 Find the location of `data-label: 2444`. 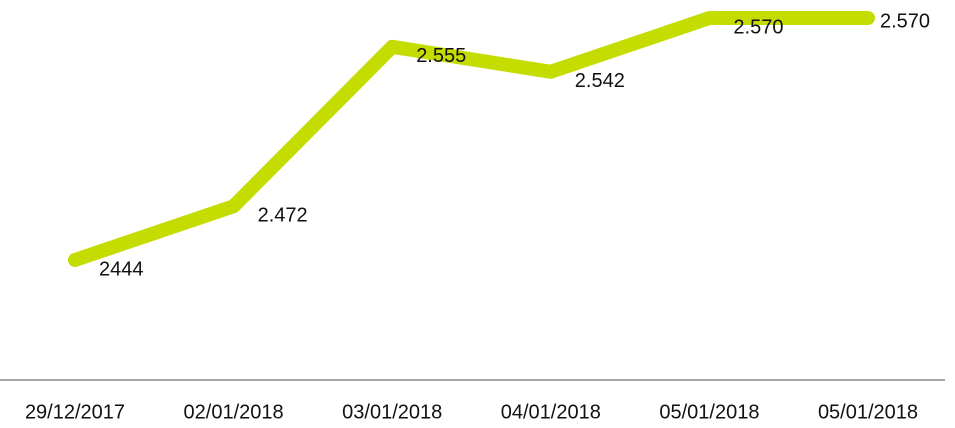

data-label: 2444 is located at coordinates (121, 269).